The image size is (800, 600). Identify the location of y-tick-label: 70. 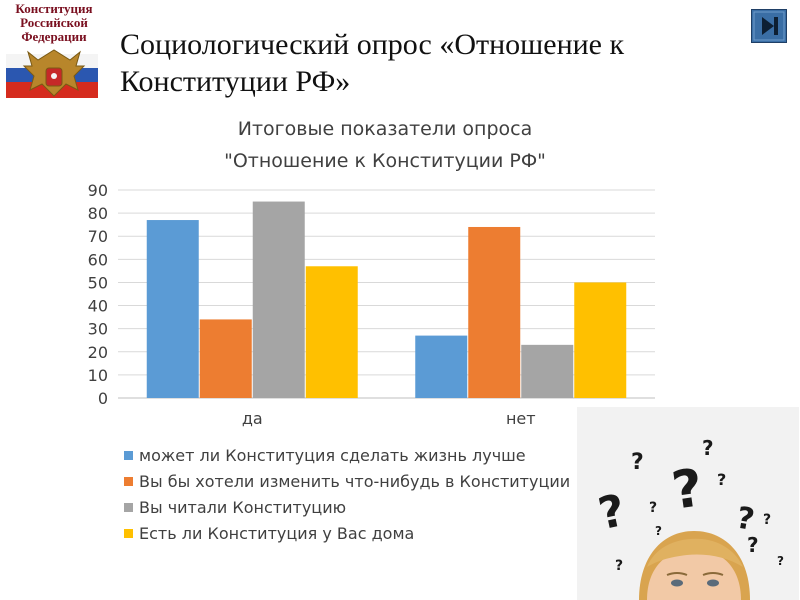
(98, 236).